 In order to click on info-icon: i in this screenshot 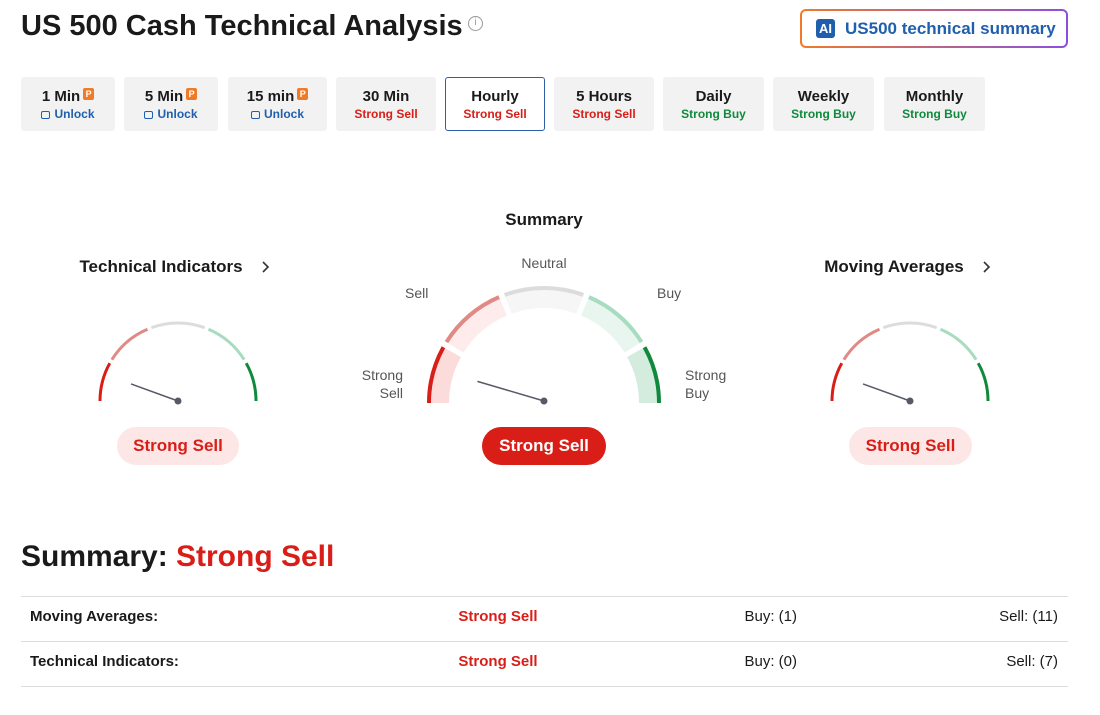, I will do `click(475, 23)`.